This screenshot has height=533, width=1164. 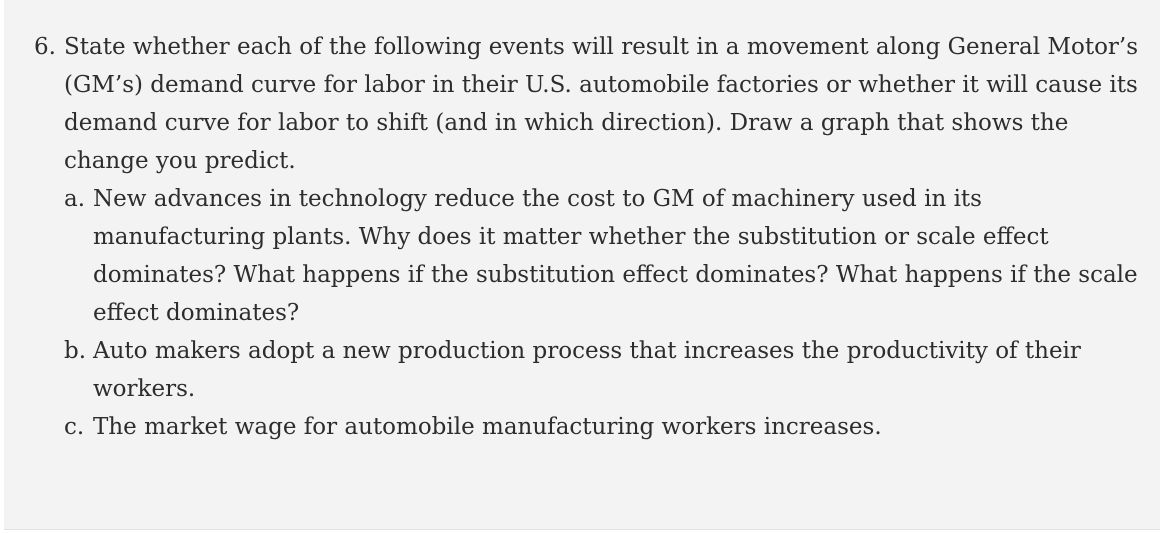 What do you see at coordinates (74, 427) in the screenshot?
I see `sub-question-letter: c.` at bounding box center [74, 427].